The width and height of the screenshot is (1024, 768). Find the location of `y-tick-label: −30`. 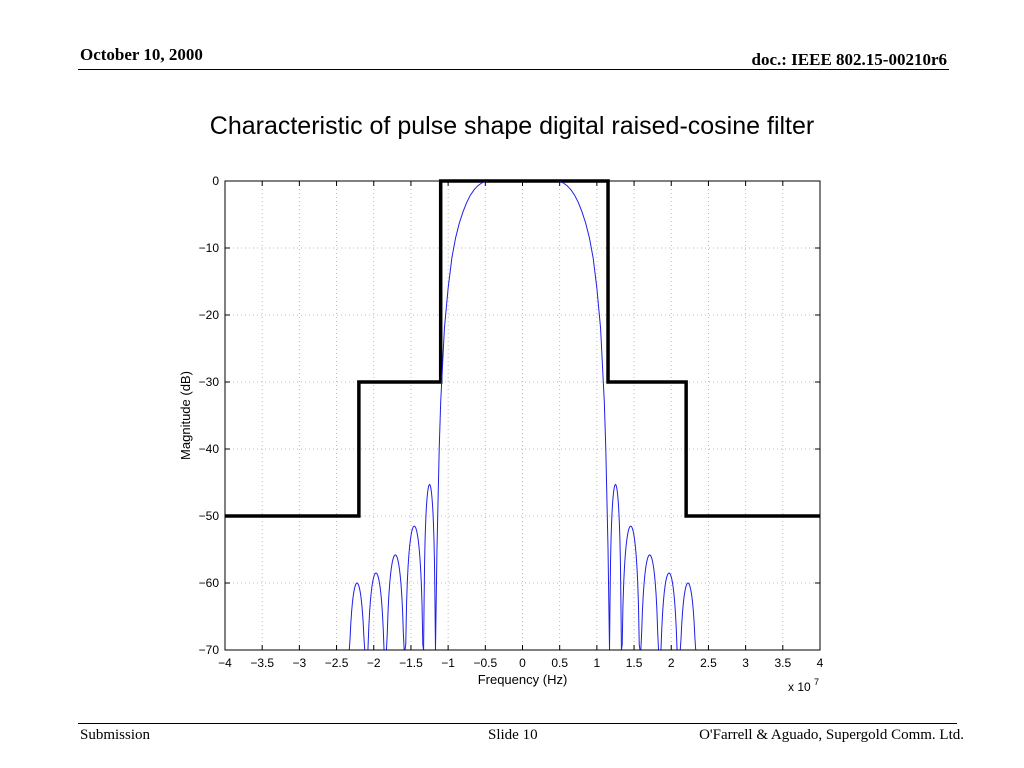

y-tick-label: −30 is located at coordinates (209, 382).